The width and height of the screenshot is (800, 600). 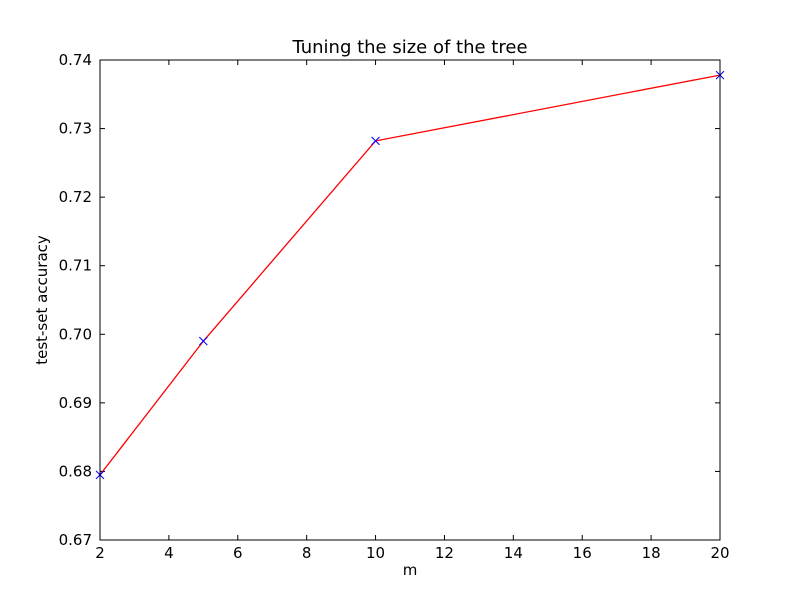 What do you see at coordinates (75, 266) in the screenshot?
I see `y-tick-label: 0.71` at bounding box center [75, 266].